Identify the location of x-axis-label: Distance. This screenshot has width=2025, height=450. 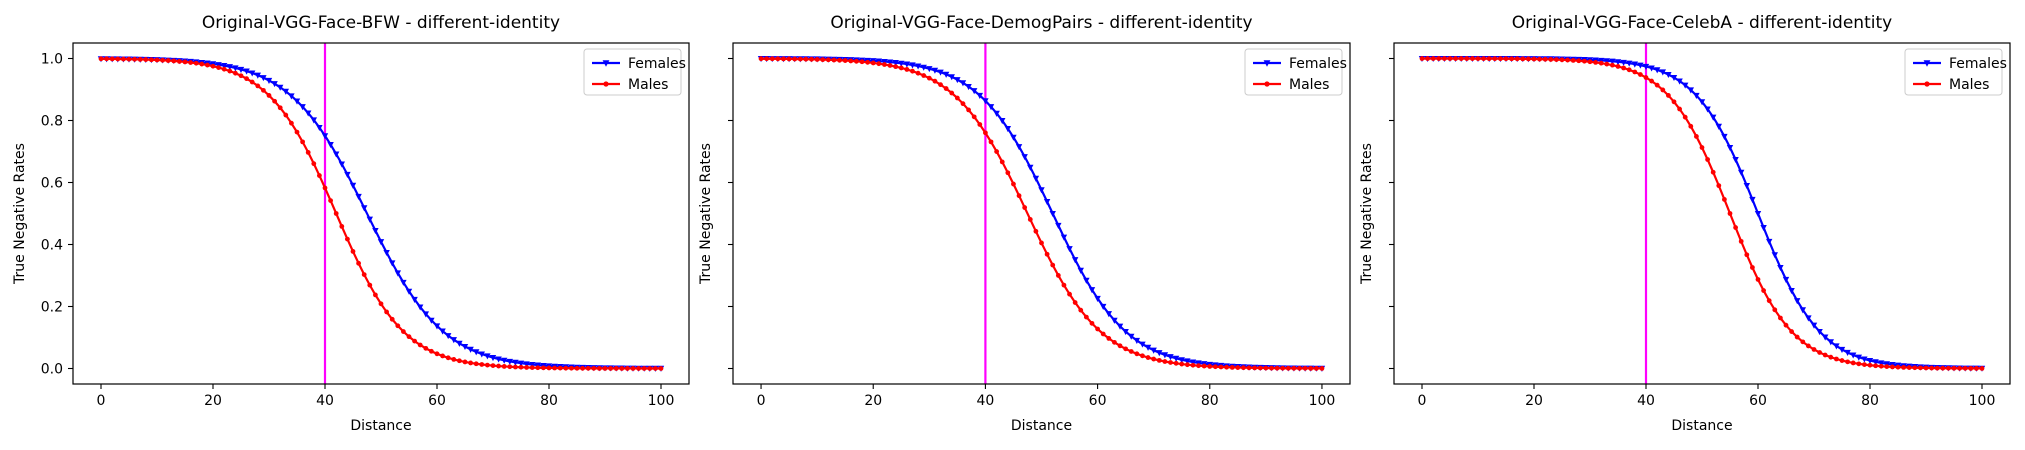
(1041, 426).